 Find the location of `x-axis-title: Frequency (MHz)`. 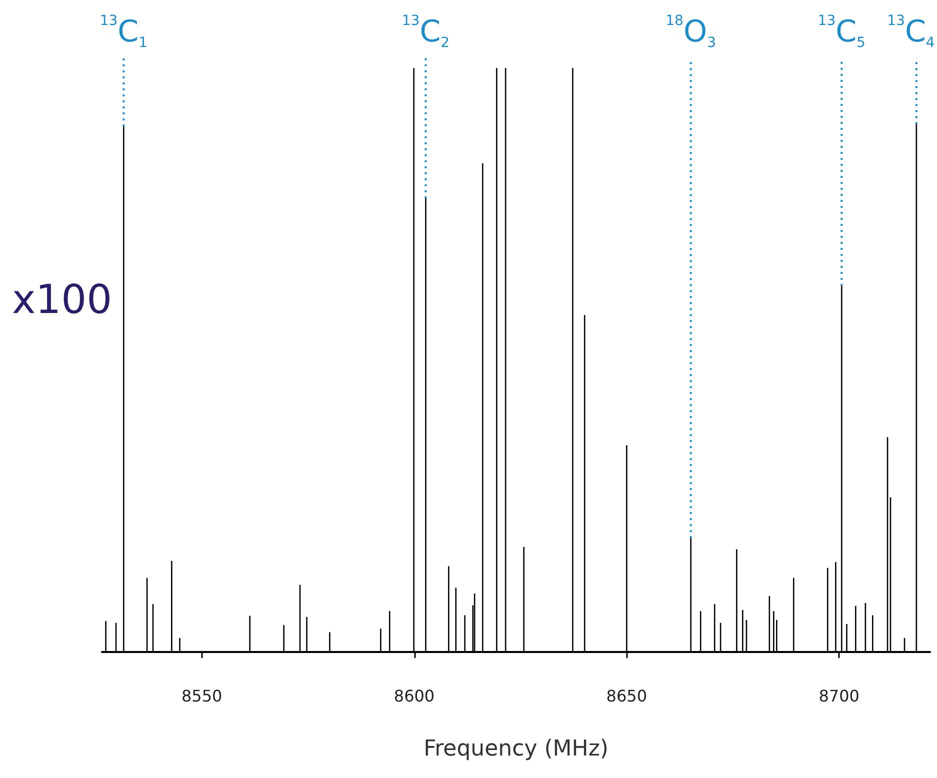

x-axis-title: Frequency (MHz) is located at coordinates (516, 749).